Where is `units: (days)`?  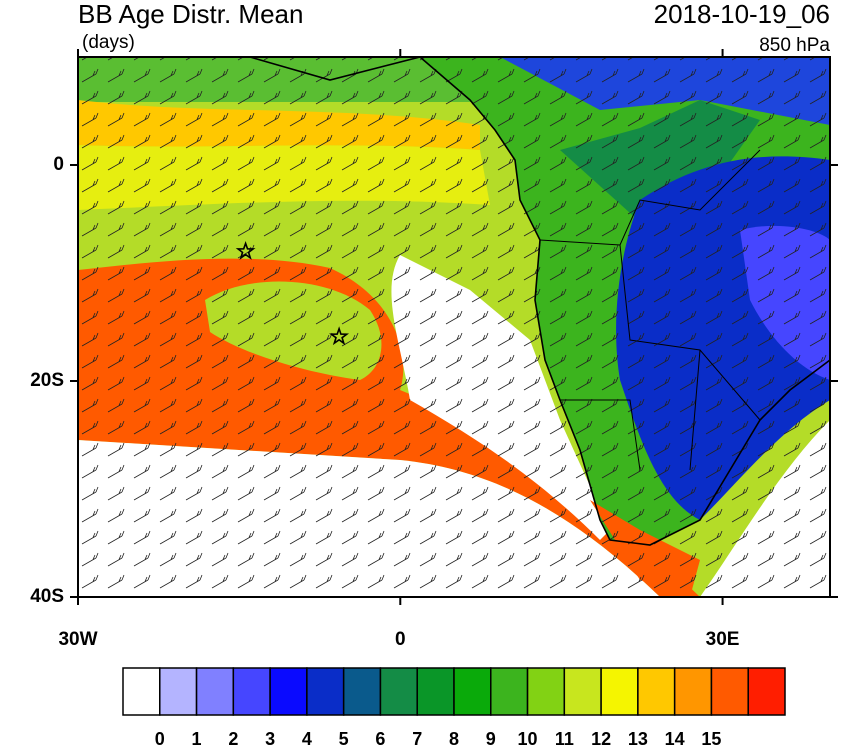
units: (days) is located at coordinates (108, 42).